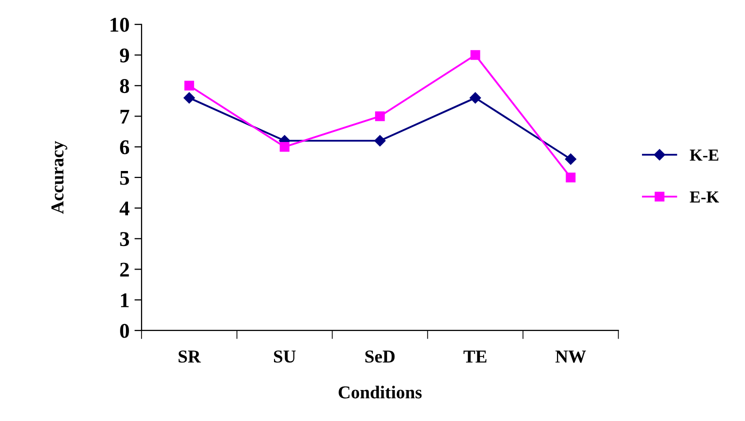  Describe the element at coordinates (189, 356) in the screenshot. I see `x-tick-label: SR` at that location.